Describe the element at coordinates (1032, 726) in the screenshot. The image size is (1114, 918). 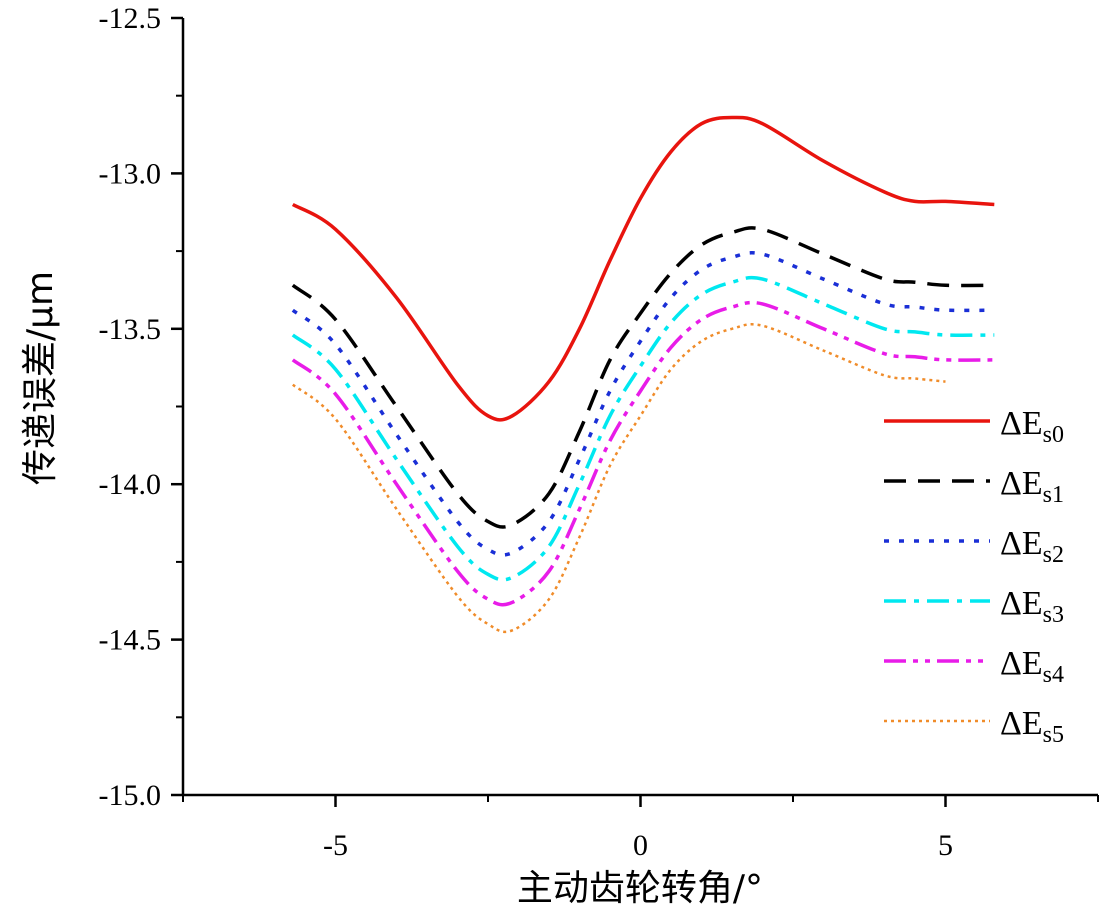
I see `legend-label-s5: ΔEs5` at that location.